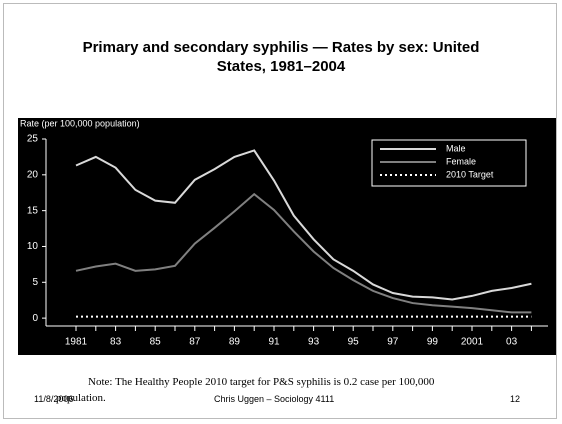 Image resolution: width=562 pixels, height=424 pixels. Describe the element at coordinates (512, 342) in the screenshot. I see `x-tick-label: 03` at that location.